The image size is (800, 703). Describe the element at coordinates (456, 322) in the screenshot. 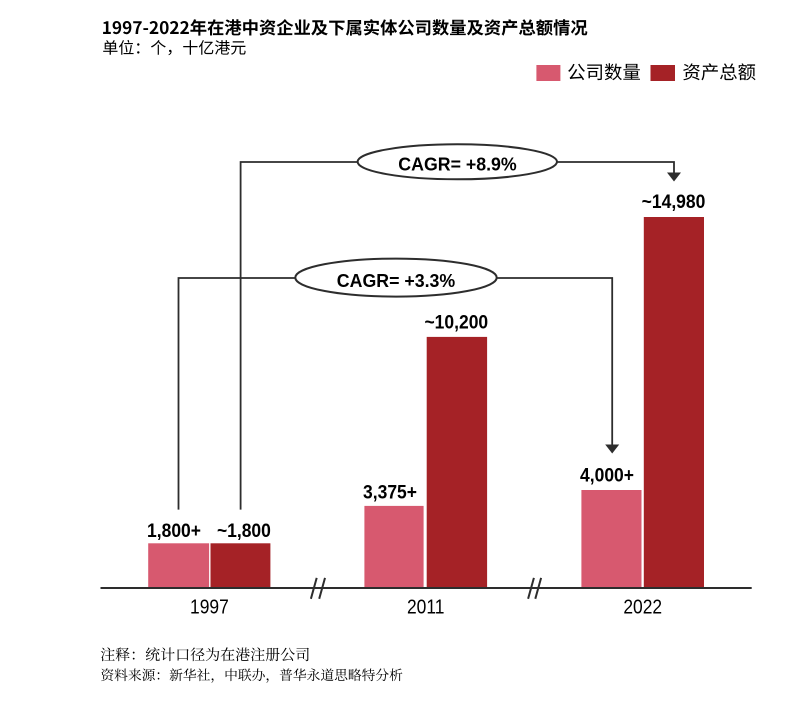

I see `svg-text: ~10,200` at that location.